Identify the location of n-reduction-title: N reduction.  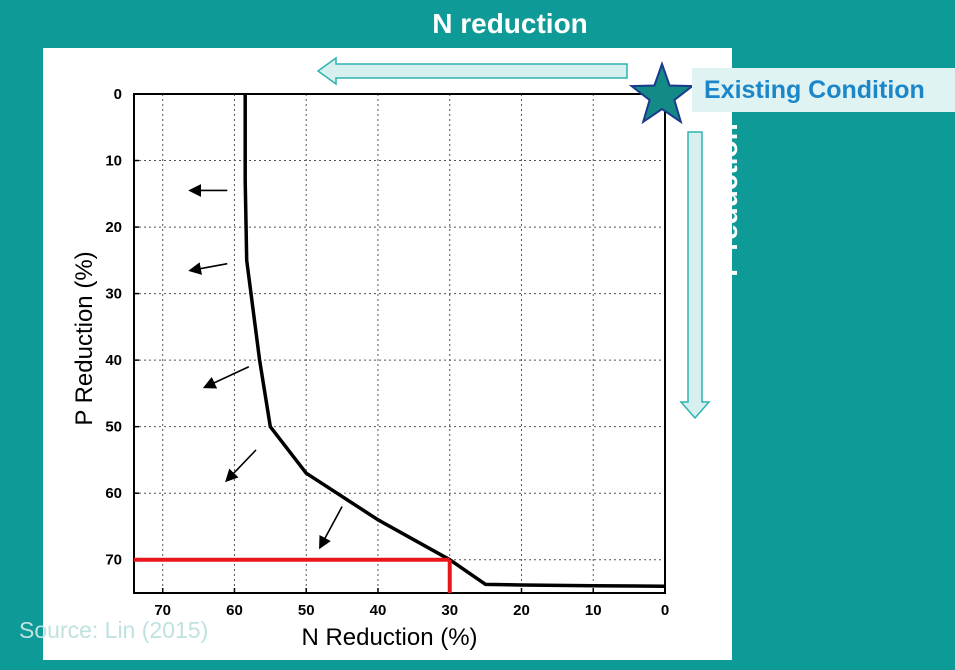
(510, 23).